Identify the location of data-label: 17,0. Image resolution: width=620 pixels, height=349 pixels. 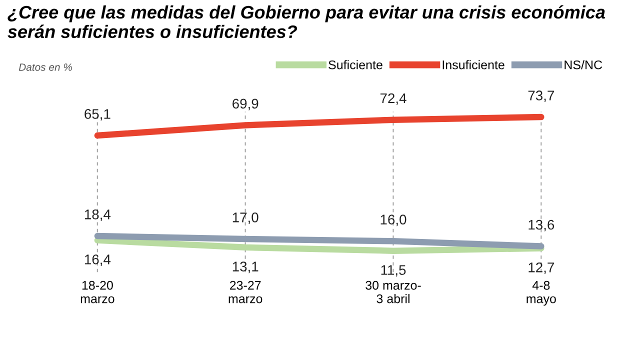
(245, 218).